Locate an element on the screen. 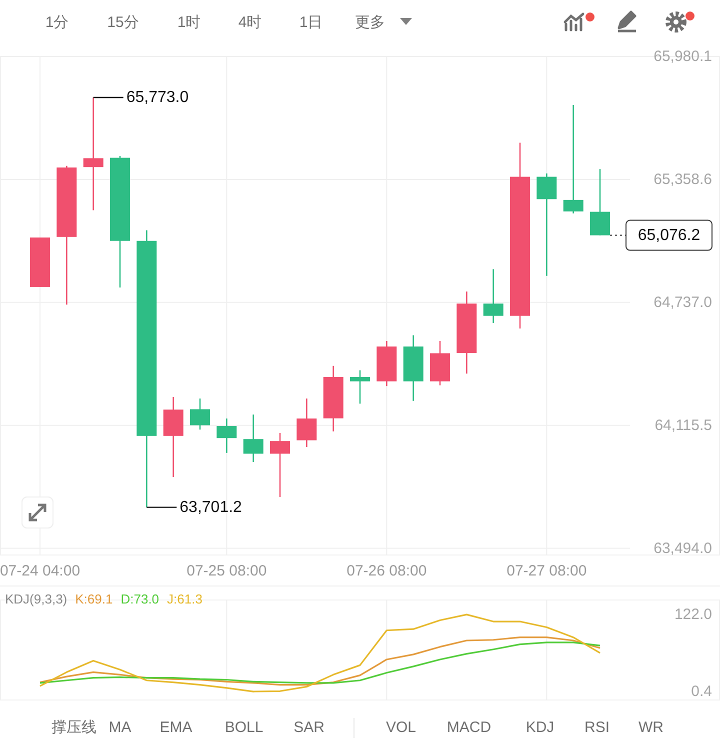 The width and height of the screenshot is (720, 756). text: 15分 is located at coordinates (123, 22).